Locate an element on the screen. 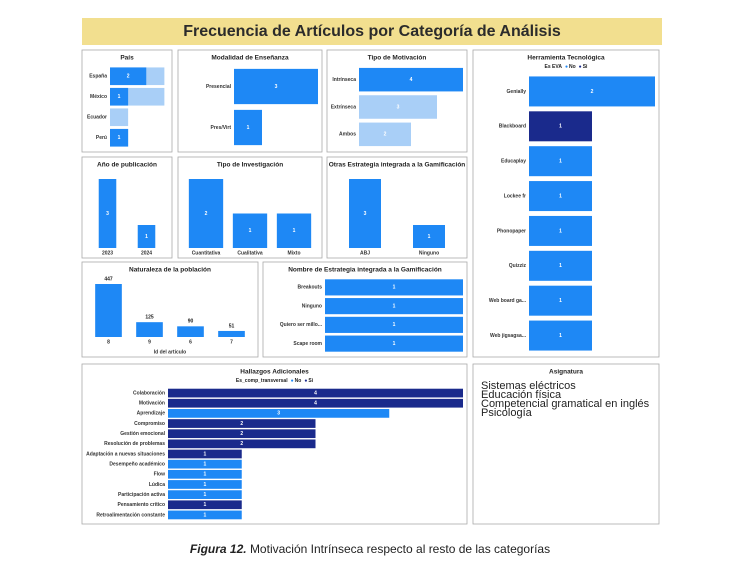 This screenshot has height=574, width=742. category-label: Cuantitativa is located at coordinates (206, 253).